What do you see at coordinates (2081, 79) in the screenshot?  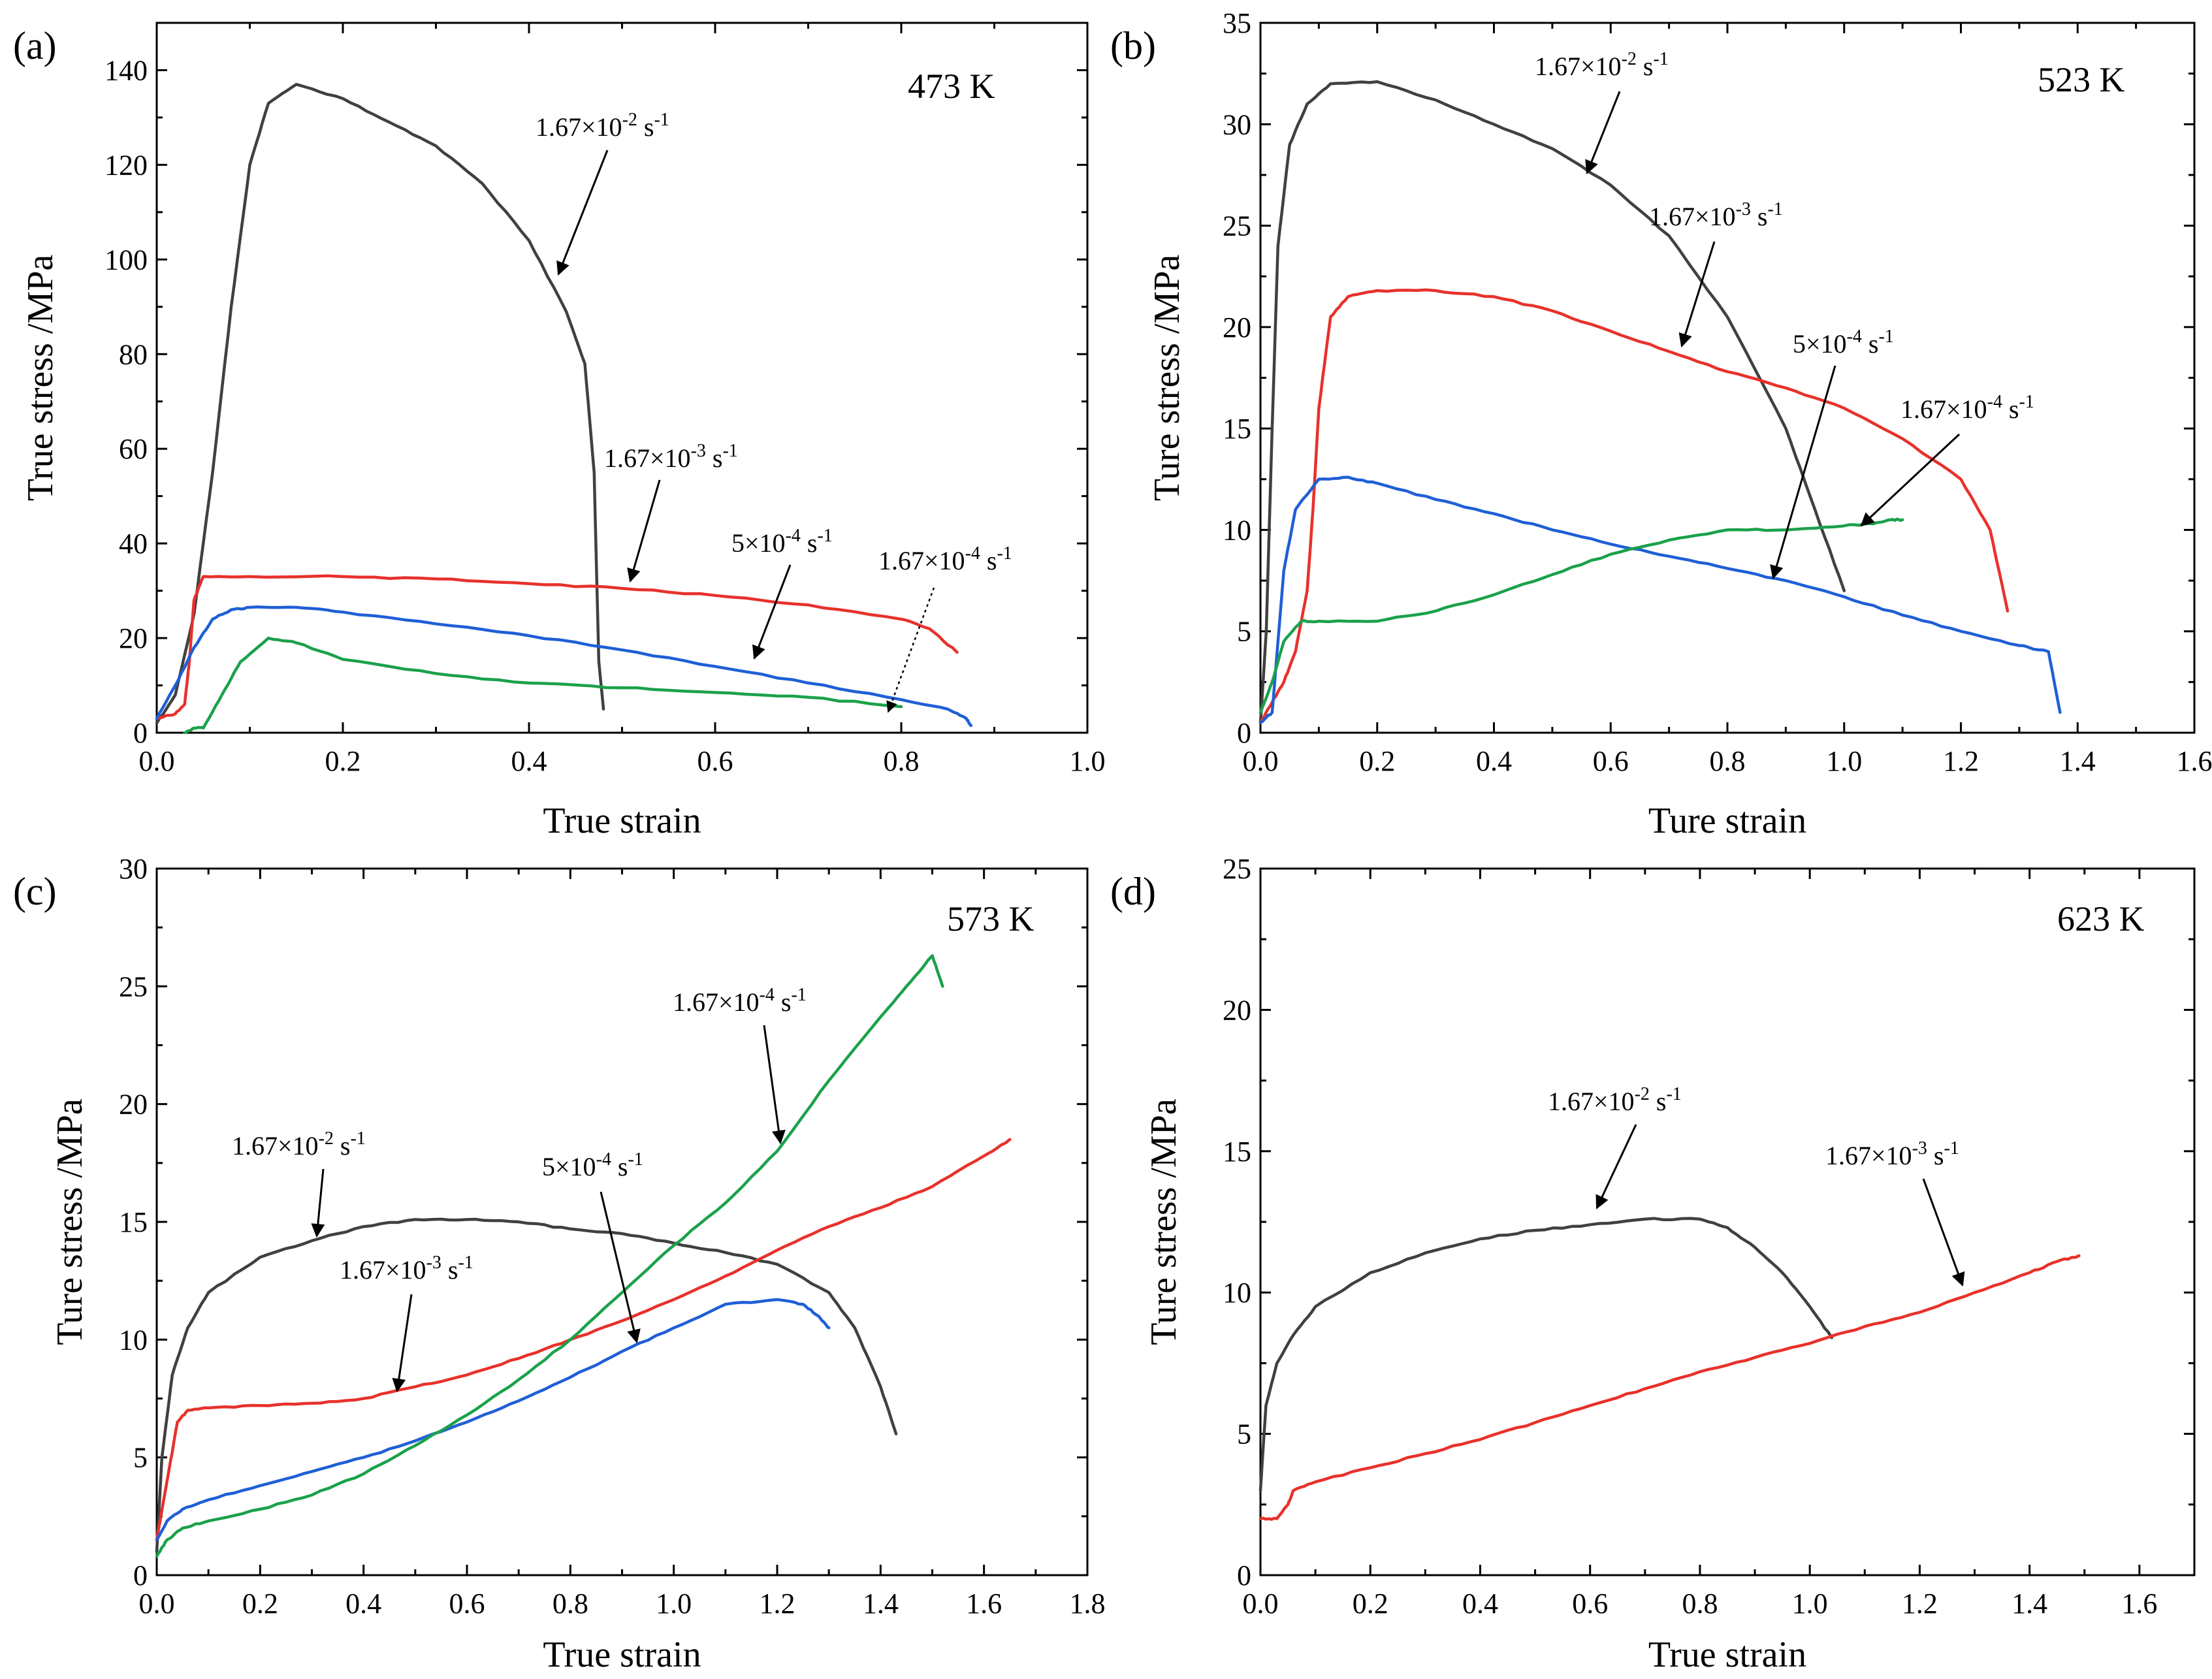 I see `temperature-label: 523 K` at bounding box center [2081, 79].